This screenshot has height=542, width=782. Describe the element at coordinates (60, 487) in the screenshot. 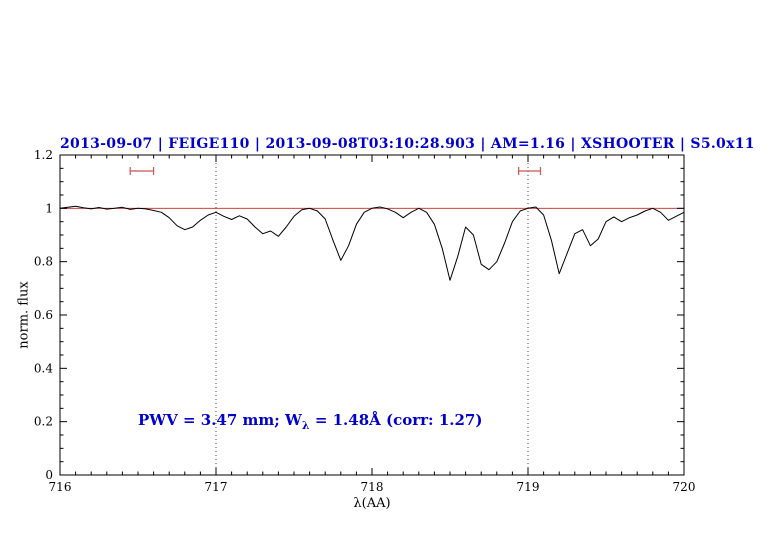

I see `x-tick-label: 716` at that location.